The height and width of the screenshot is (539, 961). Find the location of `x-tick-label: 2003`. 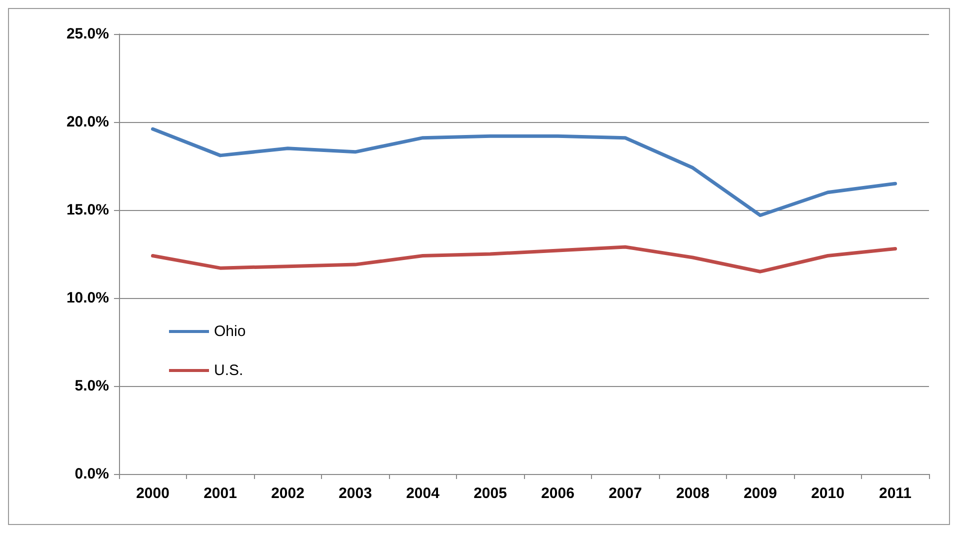

x-tick-label: 2003 is located at coordinates (355, 493).